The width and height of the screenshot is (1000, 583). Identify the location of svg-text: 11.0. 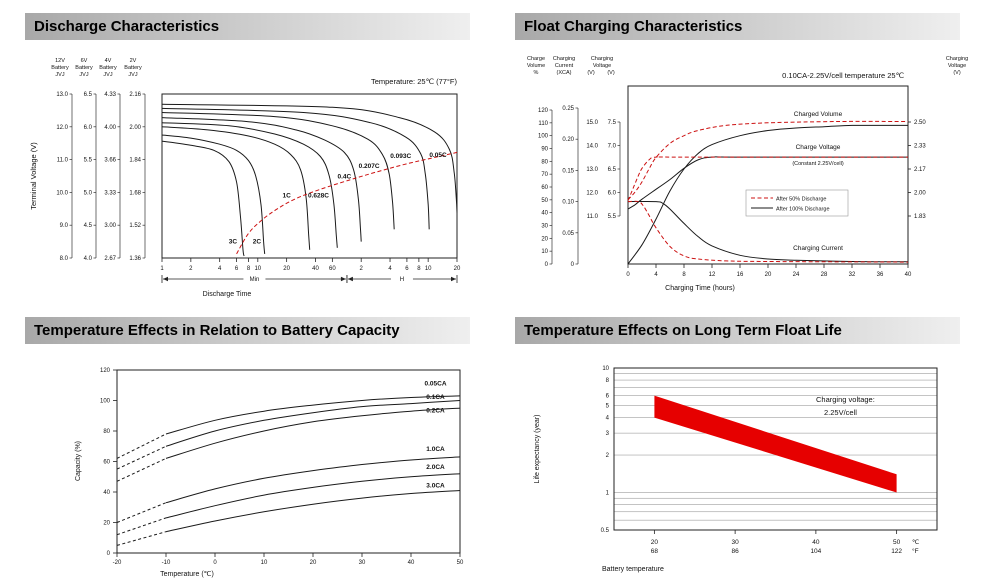
(63, 161).